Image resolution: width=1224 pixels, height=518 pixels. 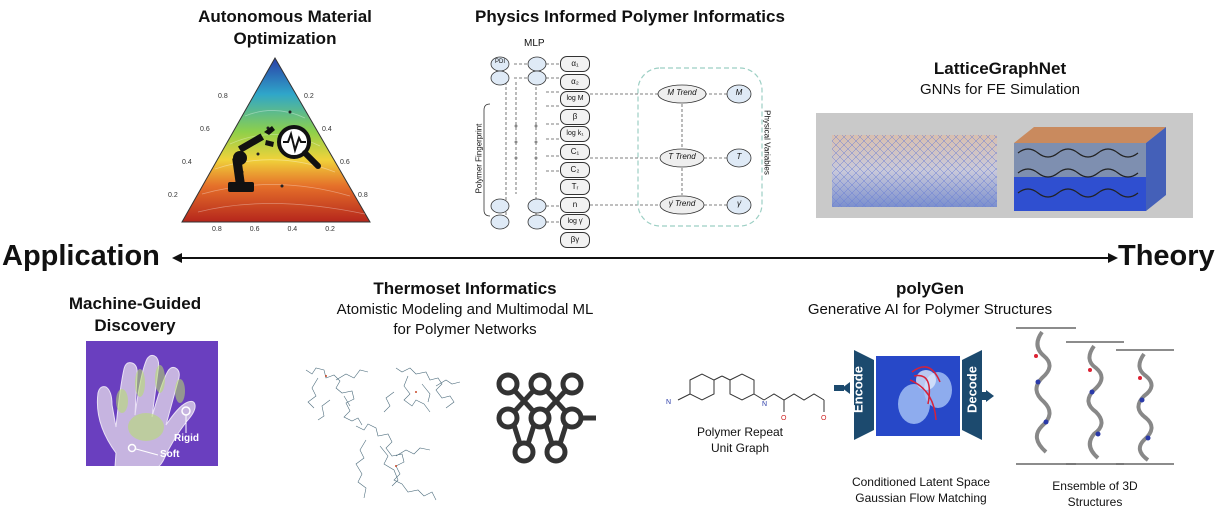 I want to click on variable-node-gamma: γ̇, so click(x=739, y=203).